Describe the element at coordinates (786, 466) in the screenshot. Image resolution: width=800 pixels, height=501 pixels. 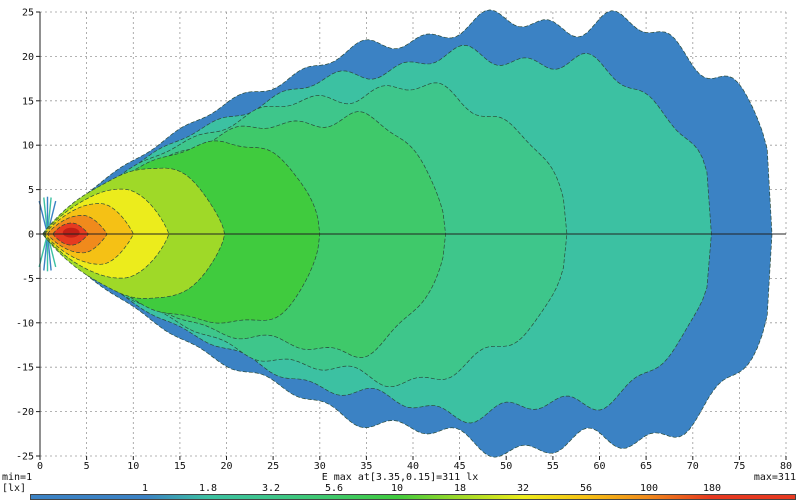
I see `svg-text: 80` at that location.